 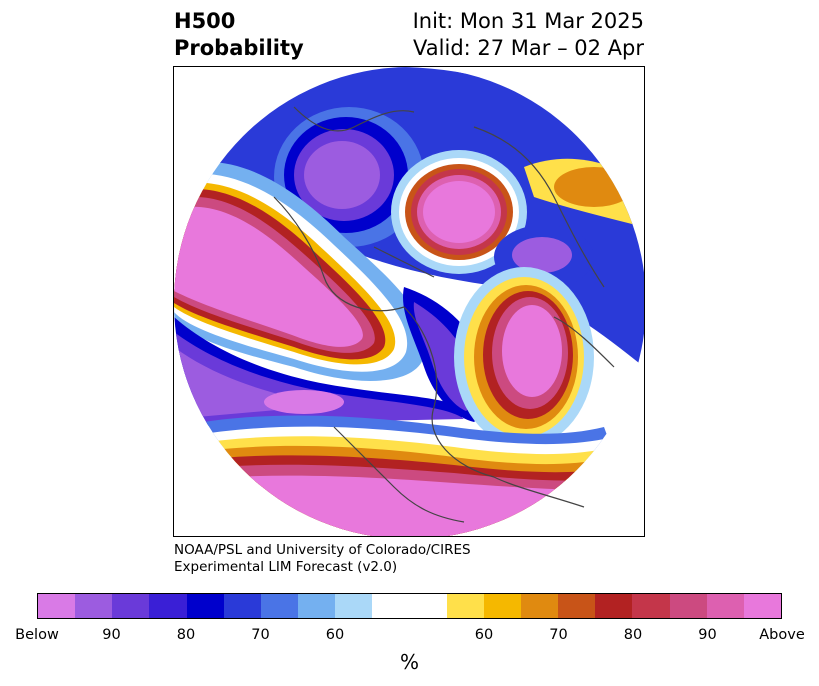 I want to click on init-date: Init: Mon 31 Mar 2025, so click(x=528, y=21).